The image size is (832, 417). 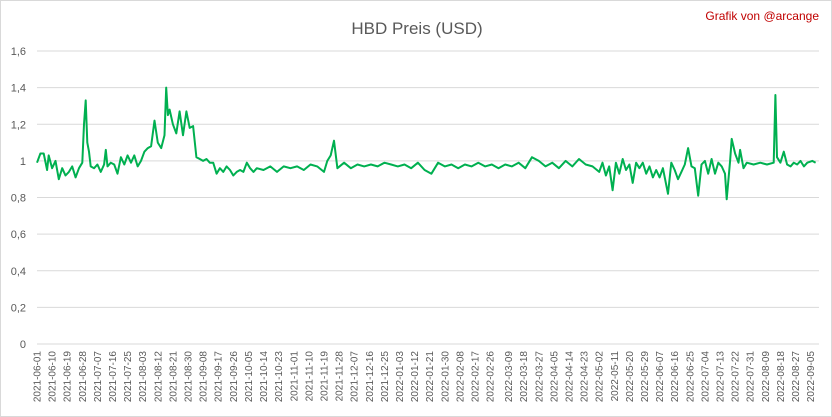 What do you see at coordinates (781, 377) in the screenshot?
I see `x-tick-label: 2022-08-18` at bounding box center [781, 377].